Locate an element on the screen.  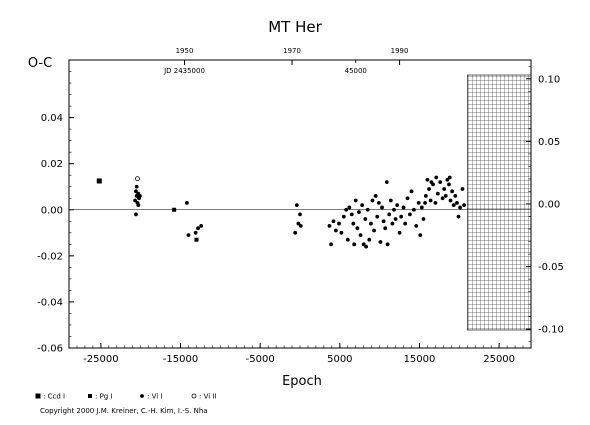
y-axis-label: O-C is located at coordinates (40, 63).